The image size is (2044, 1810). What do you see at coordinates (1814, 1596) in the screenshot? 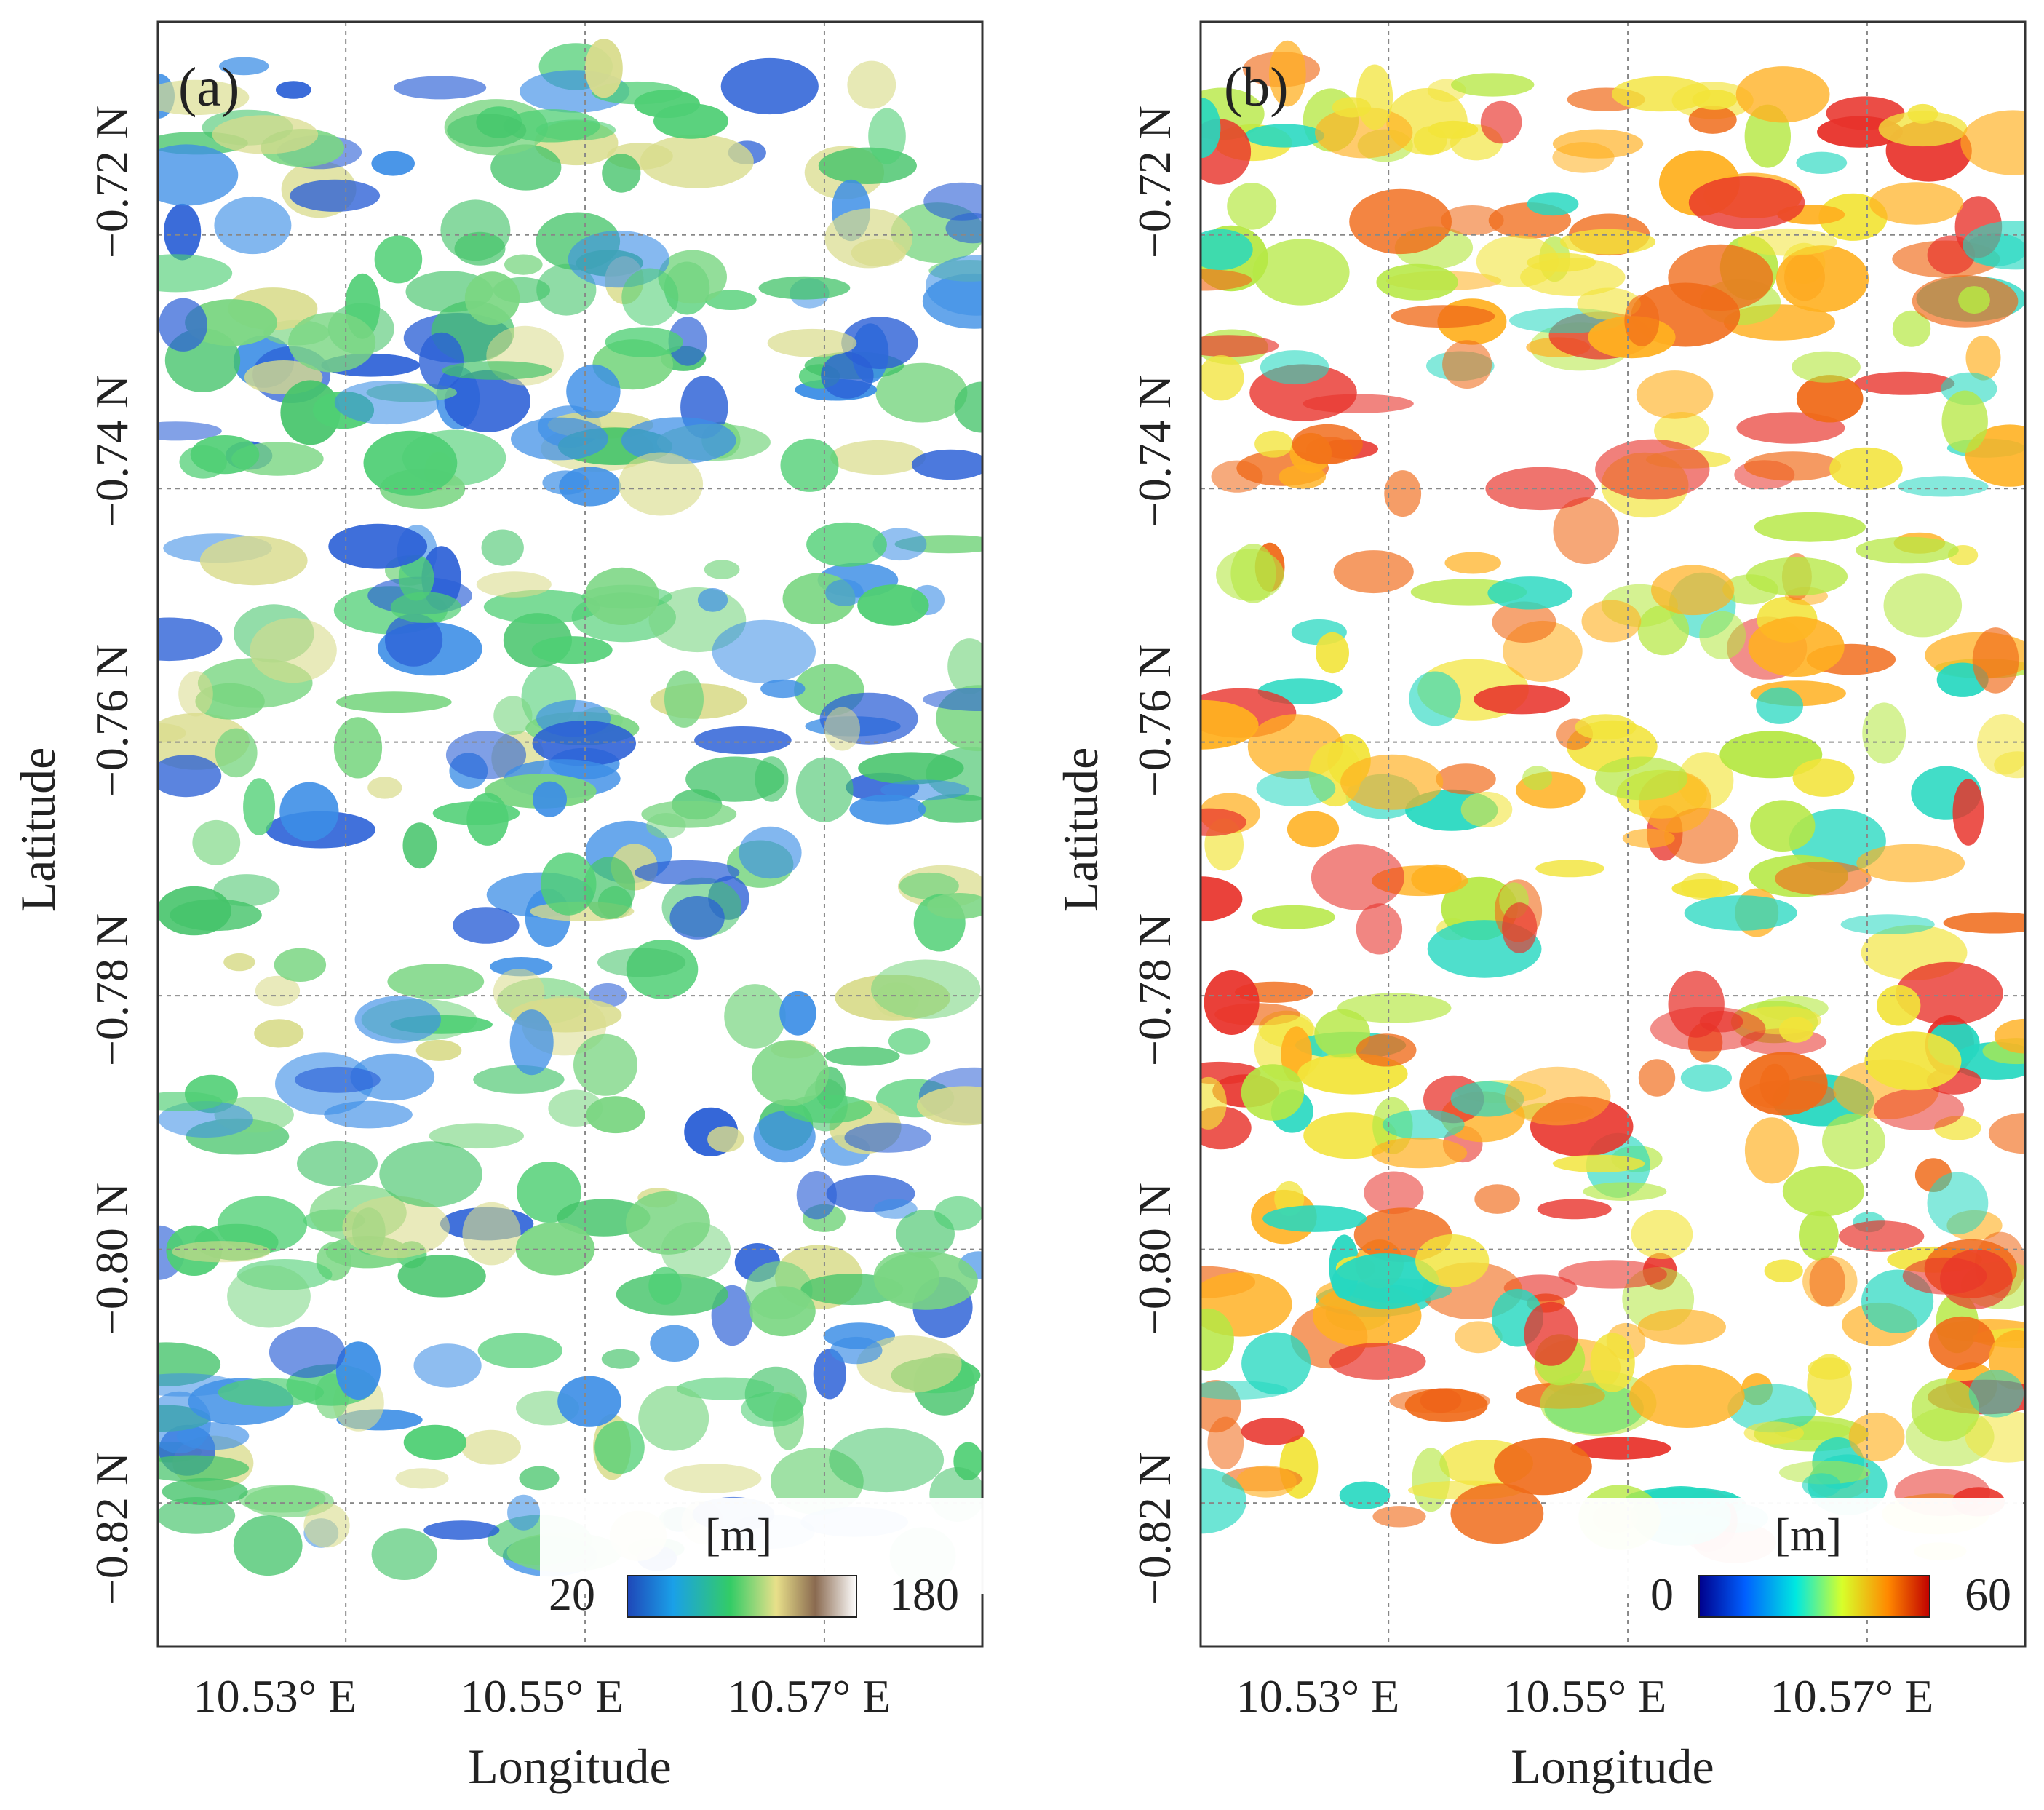
I see `colorbar-gradient` at bounding box center [1814, 1596].